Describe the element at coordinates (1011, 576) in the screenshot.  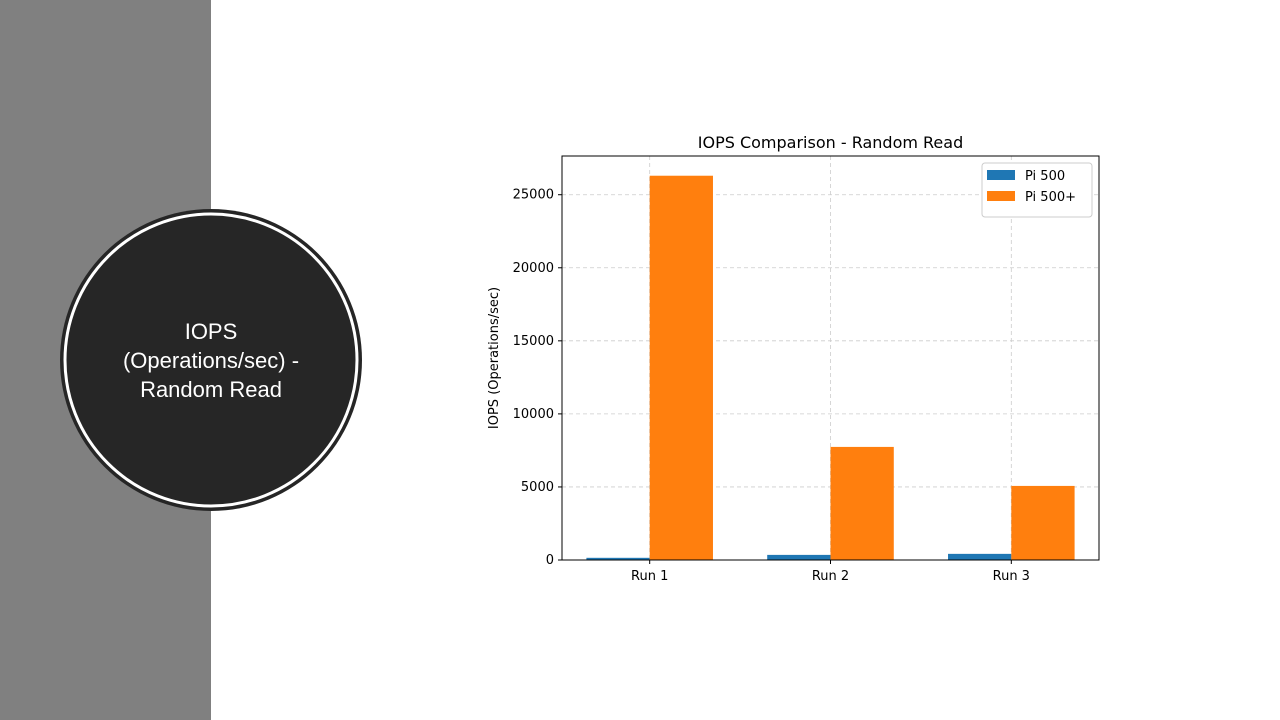
I see `x-tick-label: Run 3` at that location.